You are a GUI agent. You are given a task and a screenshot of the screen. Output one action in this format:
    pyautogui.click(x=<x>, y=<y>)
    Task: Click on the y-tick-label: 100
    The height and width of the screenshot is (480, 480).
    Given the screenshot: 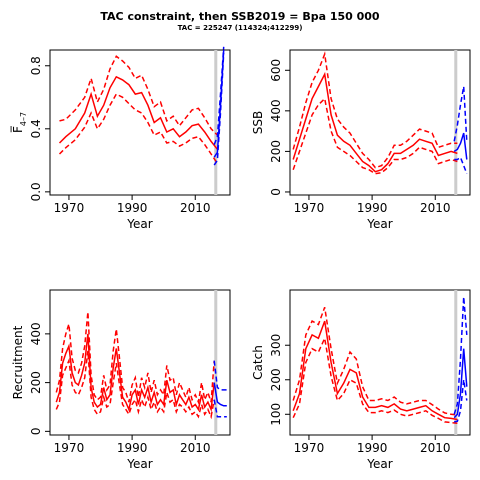 What is the action you would take?
    pyautogui.click(x=276, y=414)
    